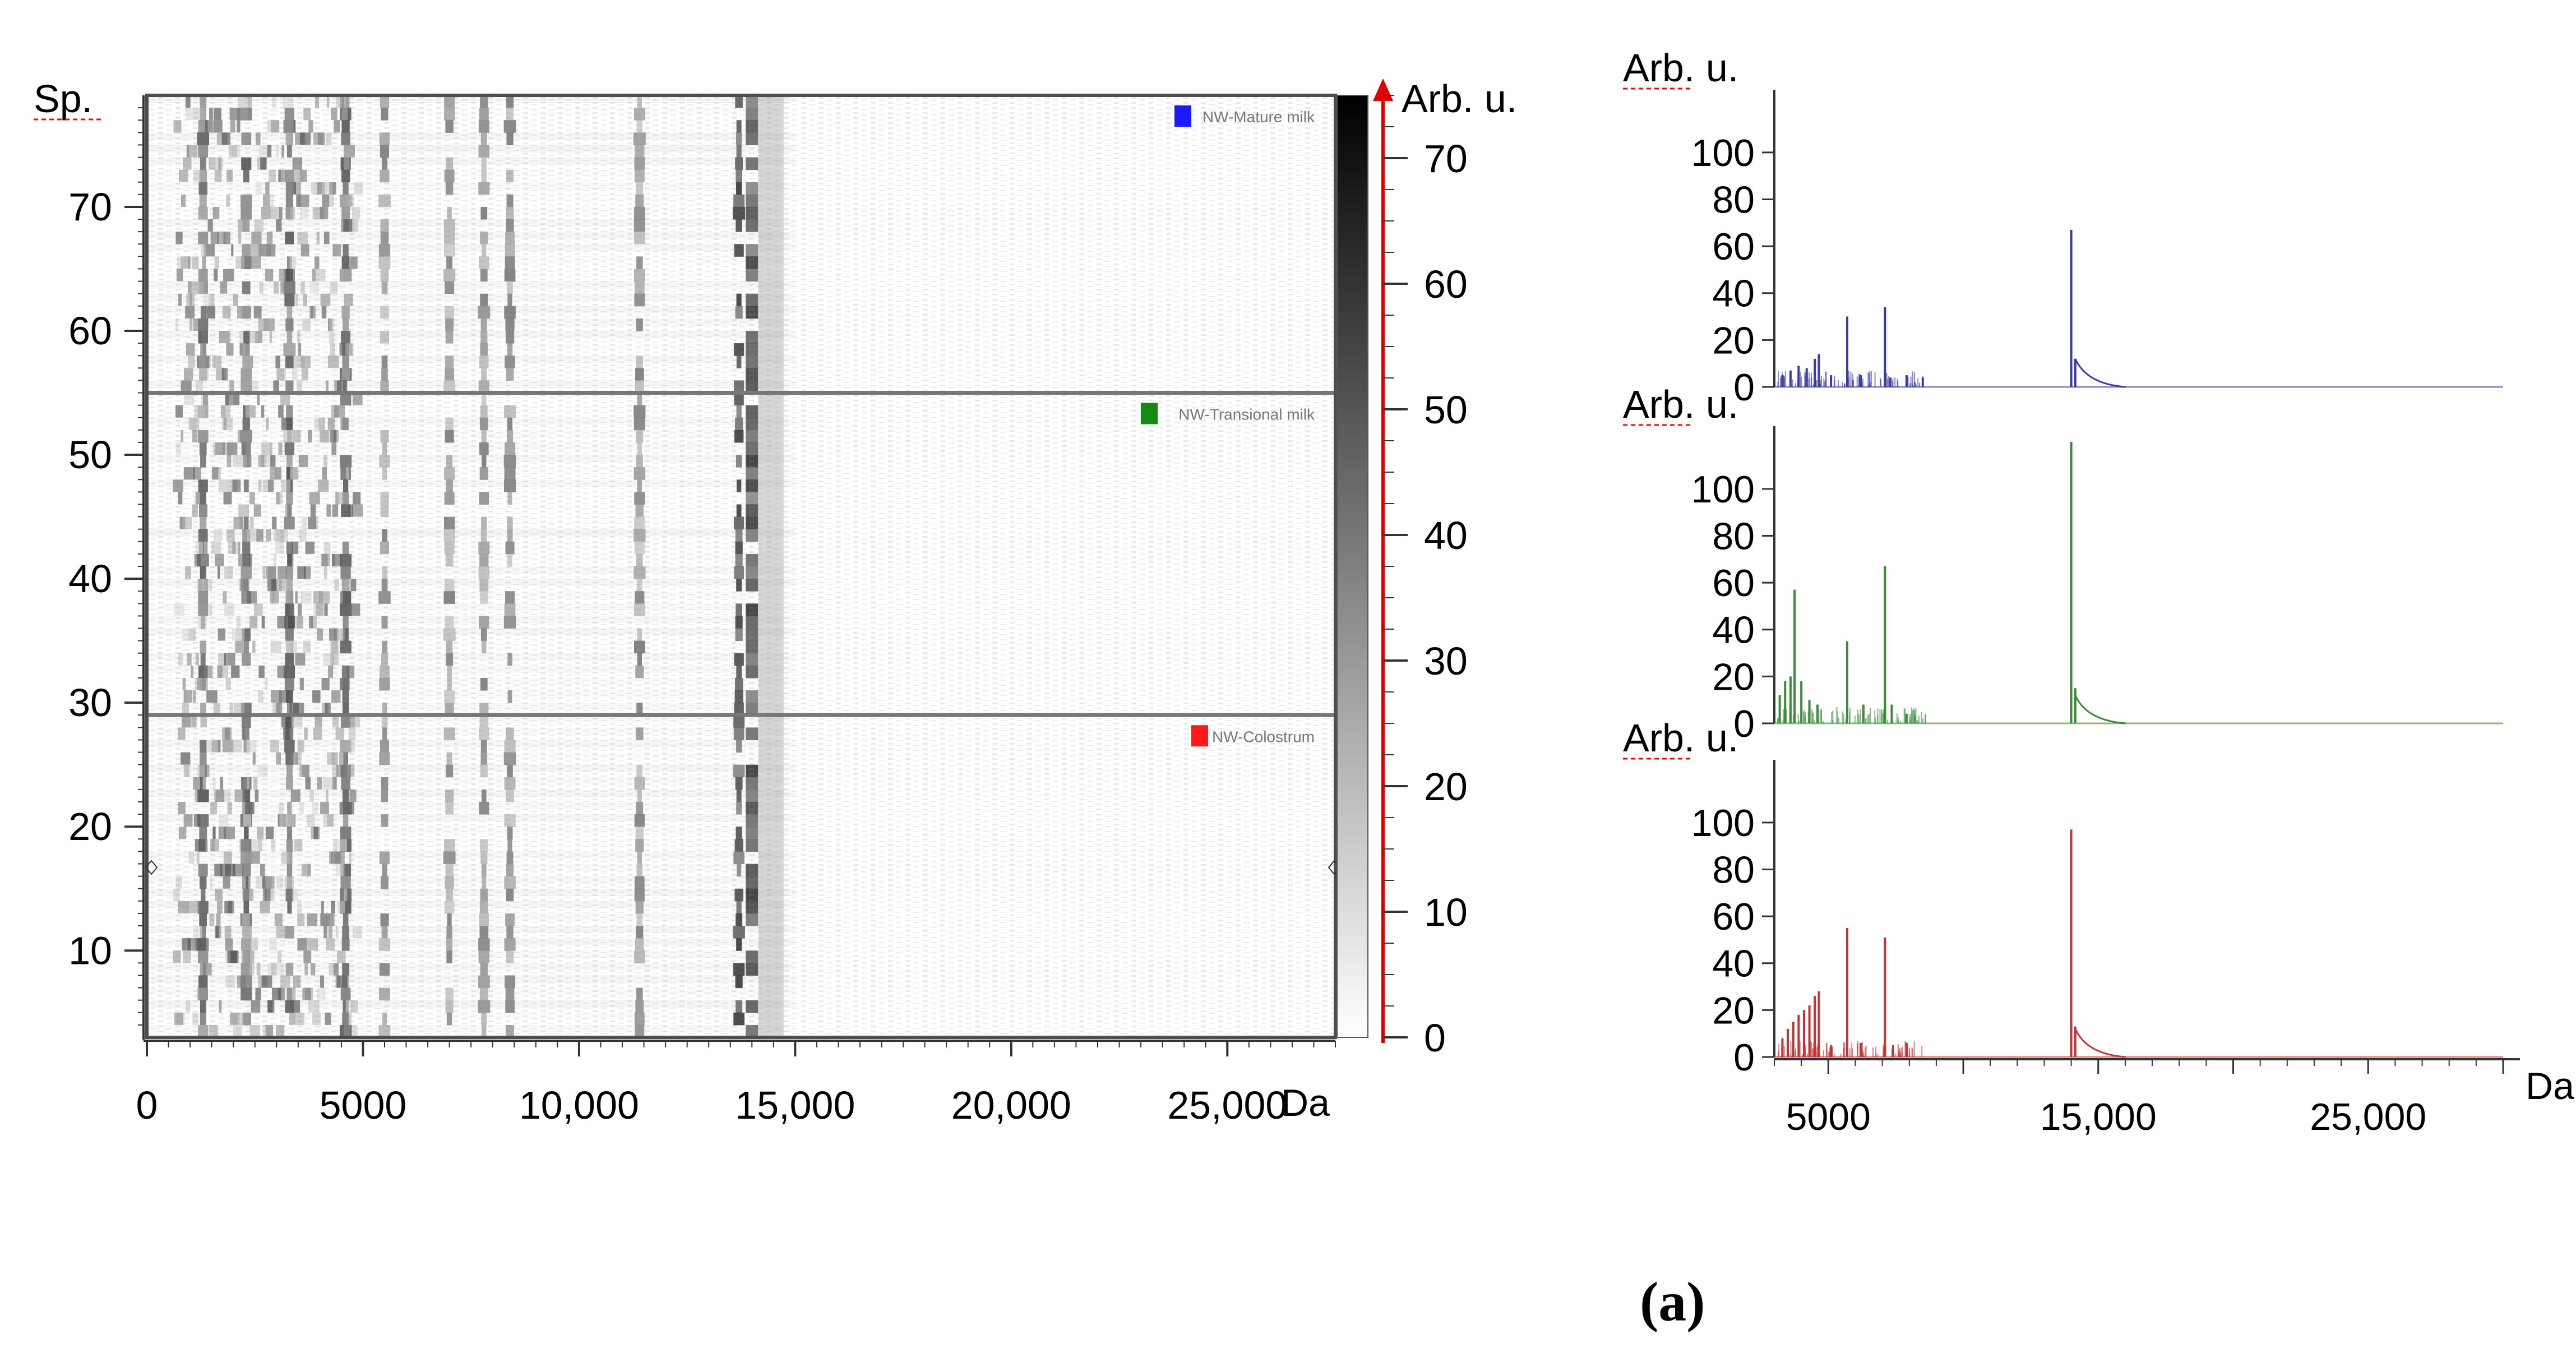 This screenshot has width=2576, height=1371. I want to click on heatmap-x-unit: Da, so click(1305, 1103).